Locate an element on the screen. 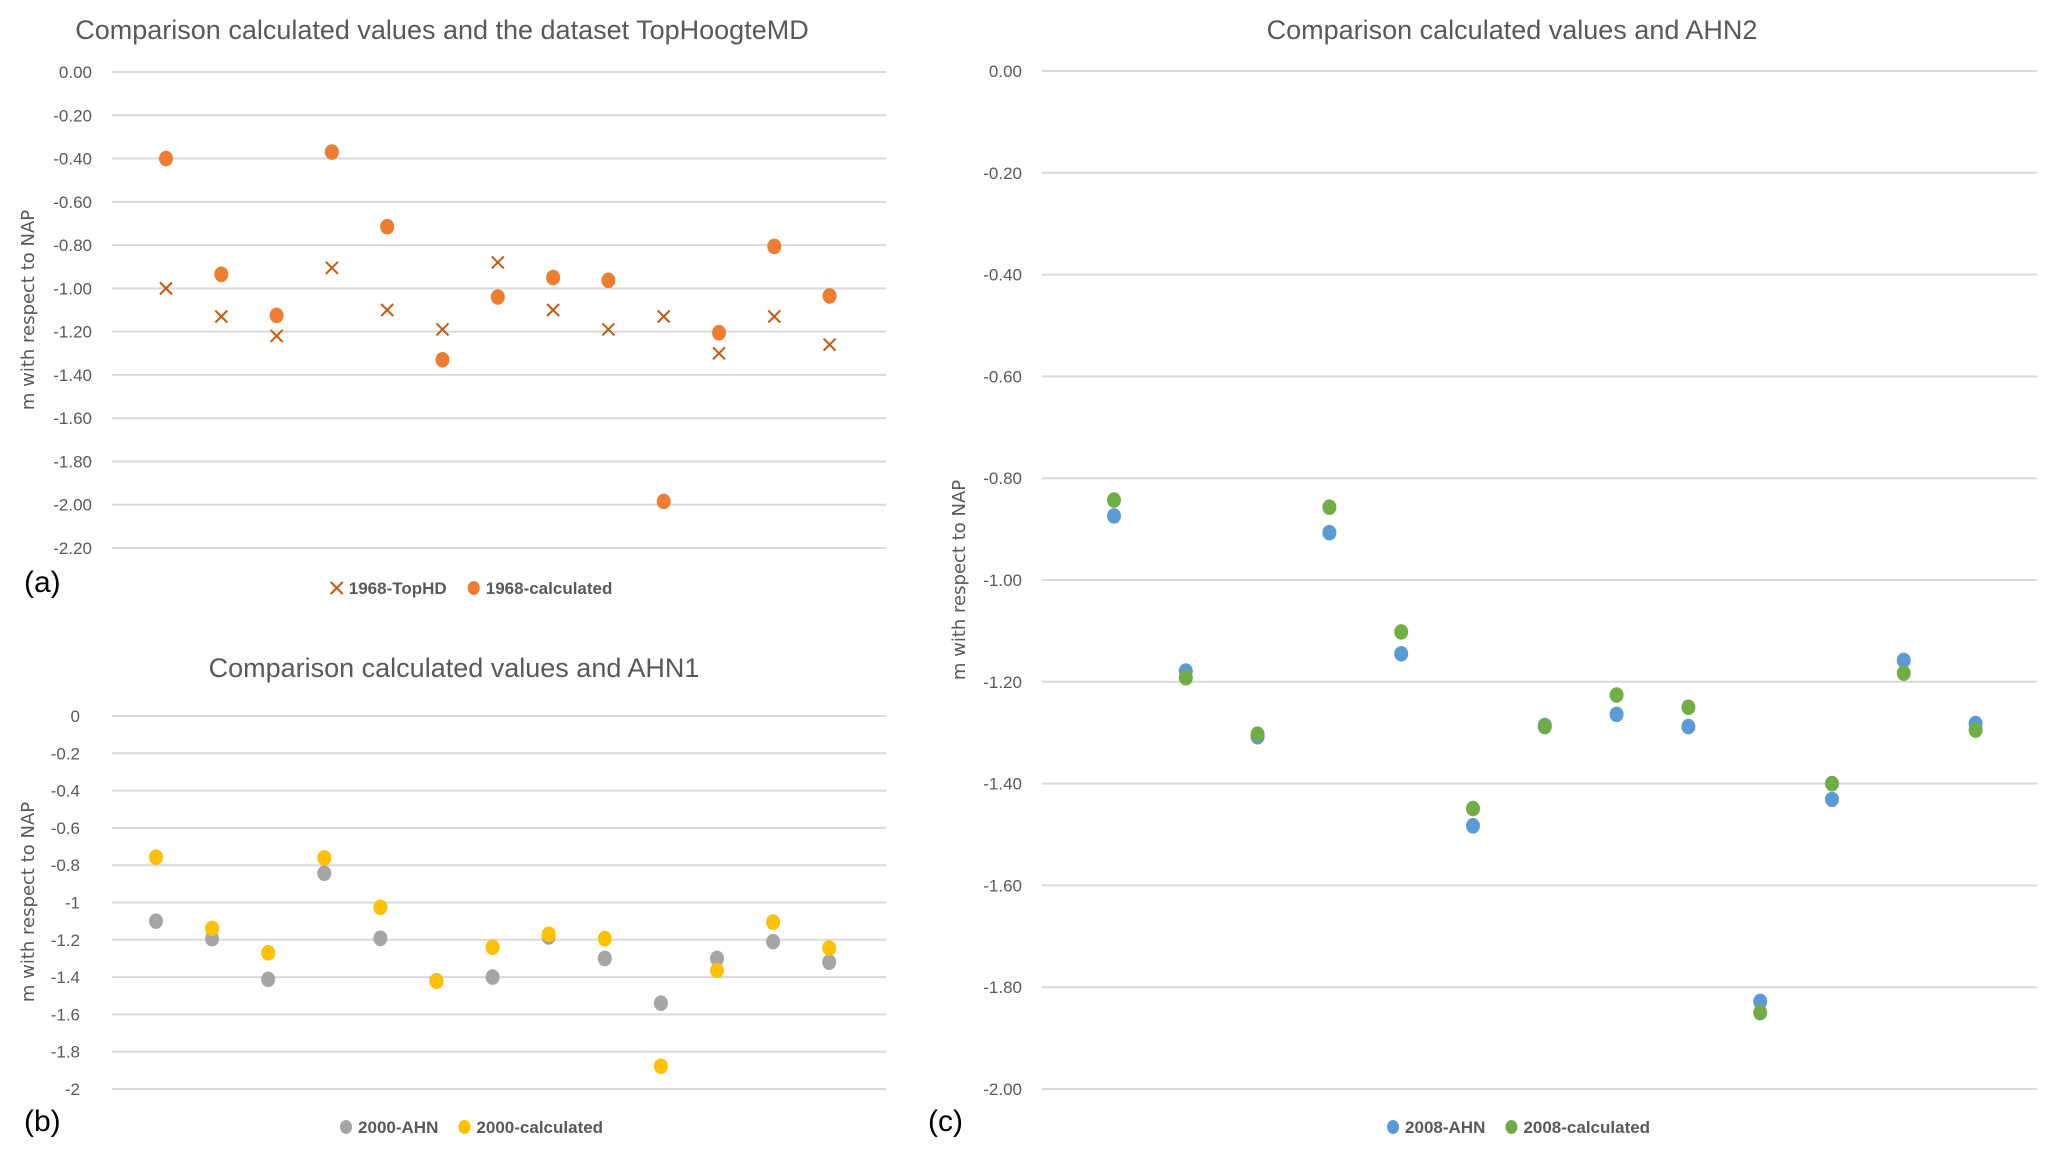 The height and width of the screenshot is (1160, 2067). y-tick-label: -0.6 is located at coordinates (65, 828).